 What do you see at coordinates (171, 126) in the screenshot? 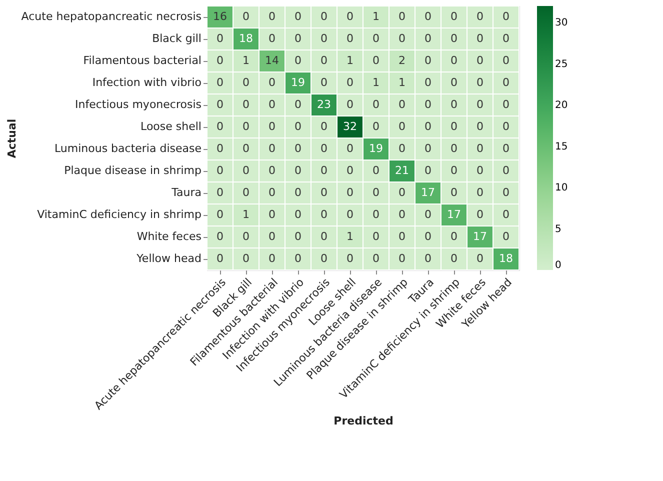
I see `y-tick-label: Loose shell` at bounding box center [171, 126].